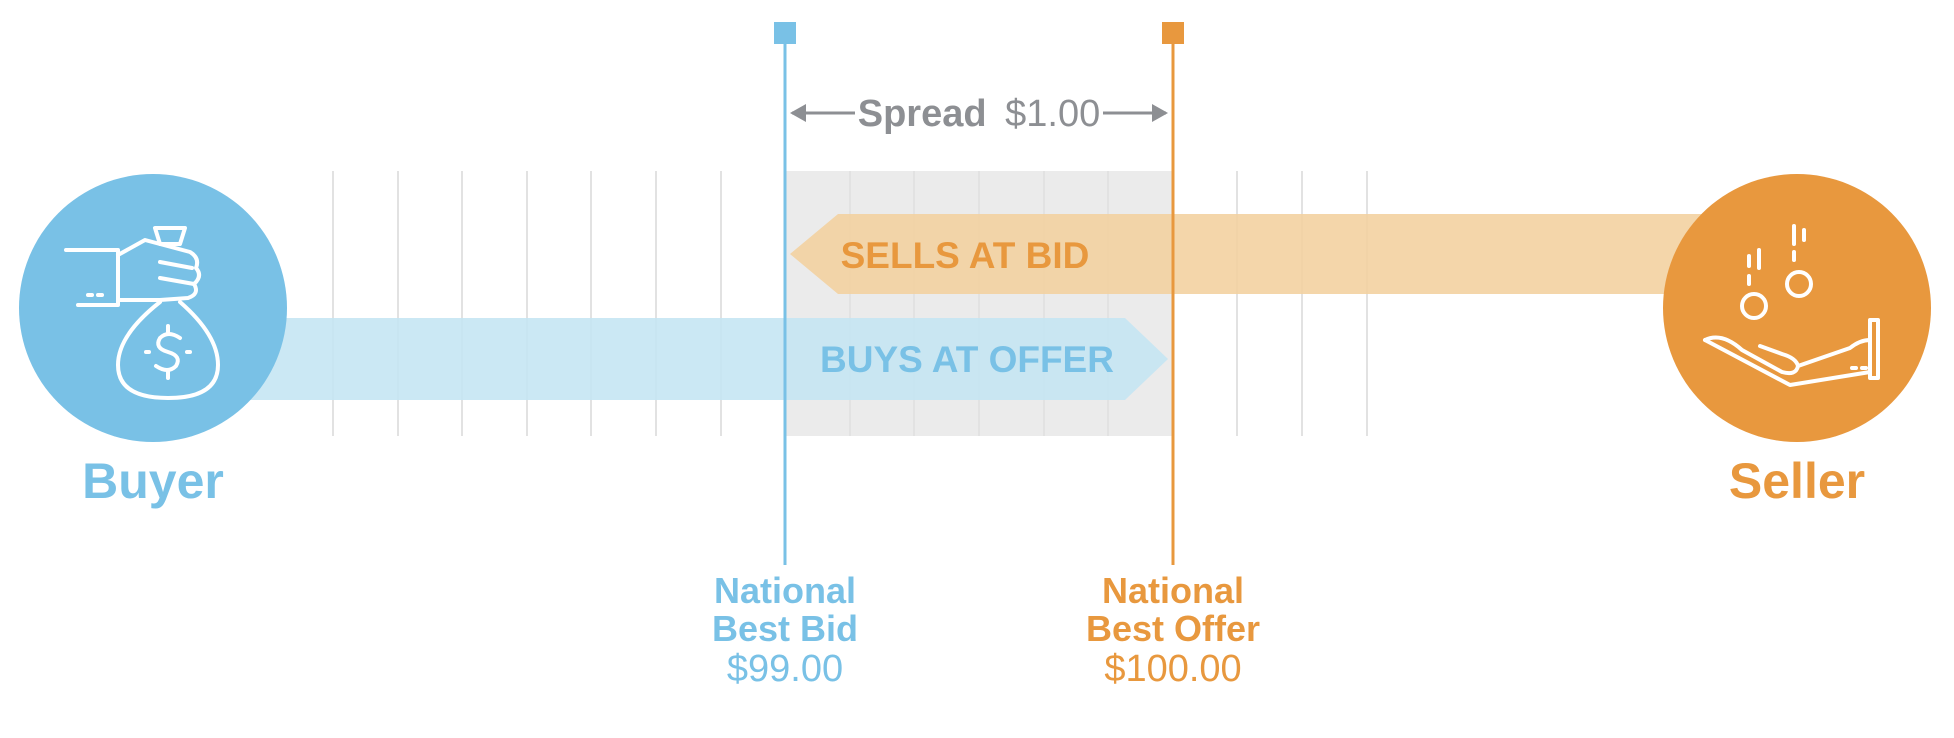 This screenshot has width=1954, height=738. What do you see at coordinates (785, 590) in the screenshot?
I see `best-bid-line1: National` at bounding box center [785, 590].